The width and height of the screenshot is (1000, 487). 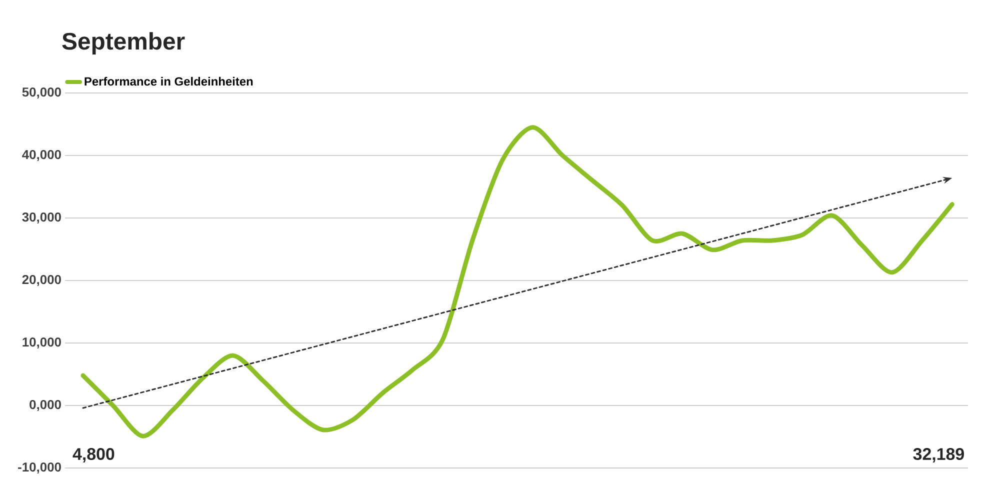 What do you see at coordinates (123, 43) in the screenshot?
I see `chart-title: September` at bounding box center [123, 43].